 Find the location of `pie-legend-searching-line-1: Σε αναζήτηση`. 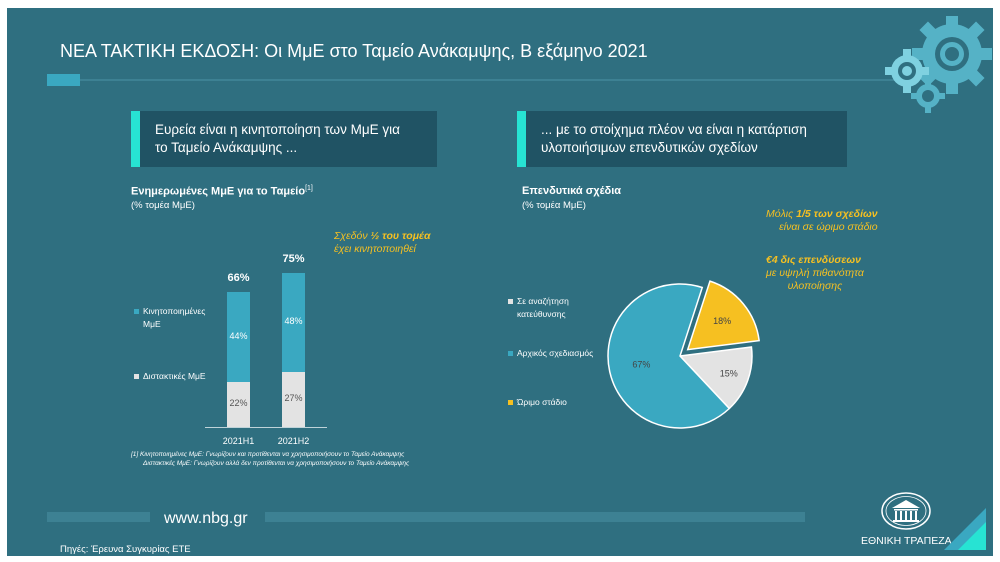

pie-legend-searching-line-1: Σε αναζήτηση is located at coordinates (543, 301).